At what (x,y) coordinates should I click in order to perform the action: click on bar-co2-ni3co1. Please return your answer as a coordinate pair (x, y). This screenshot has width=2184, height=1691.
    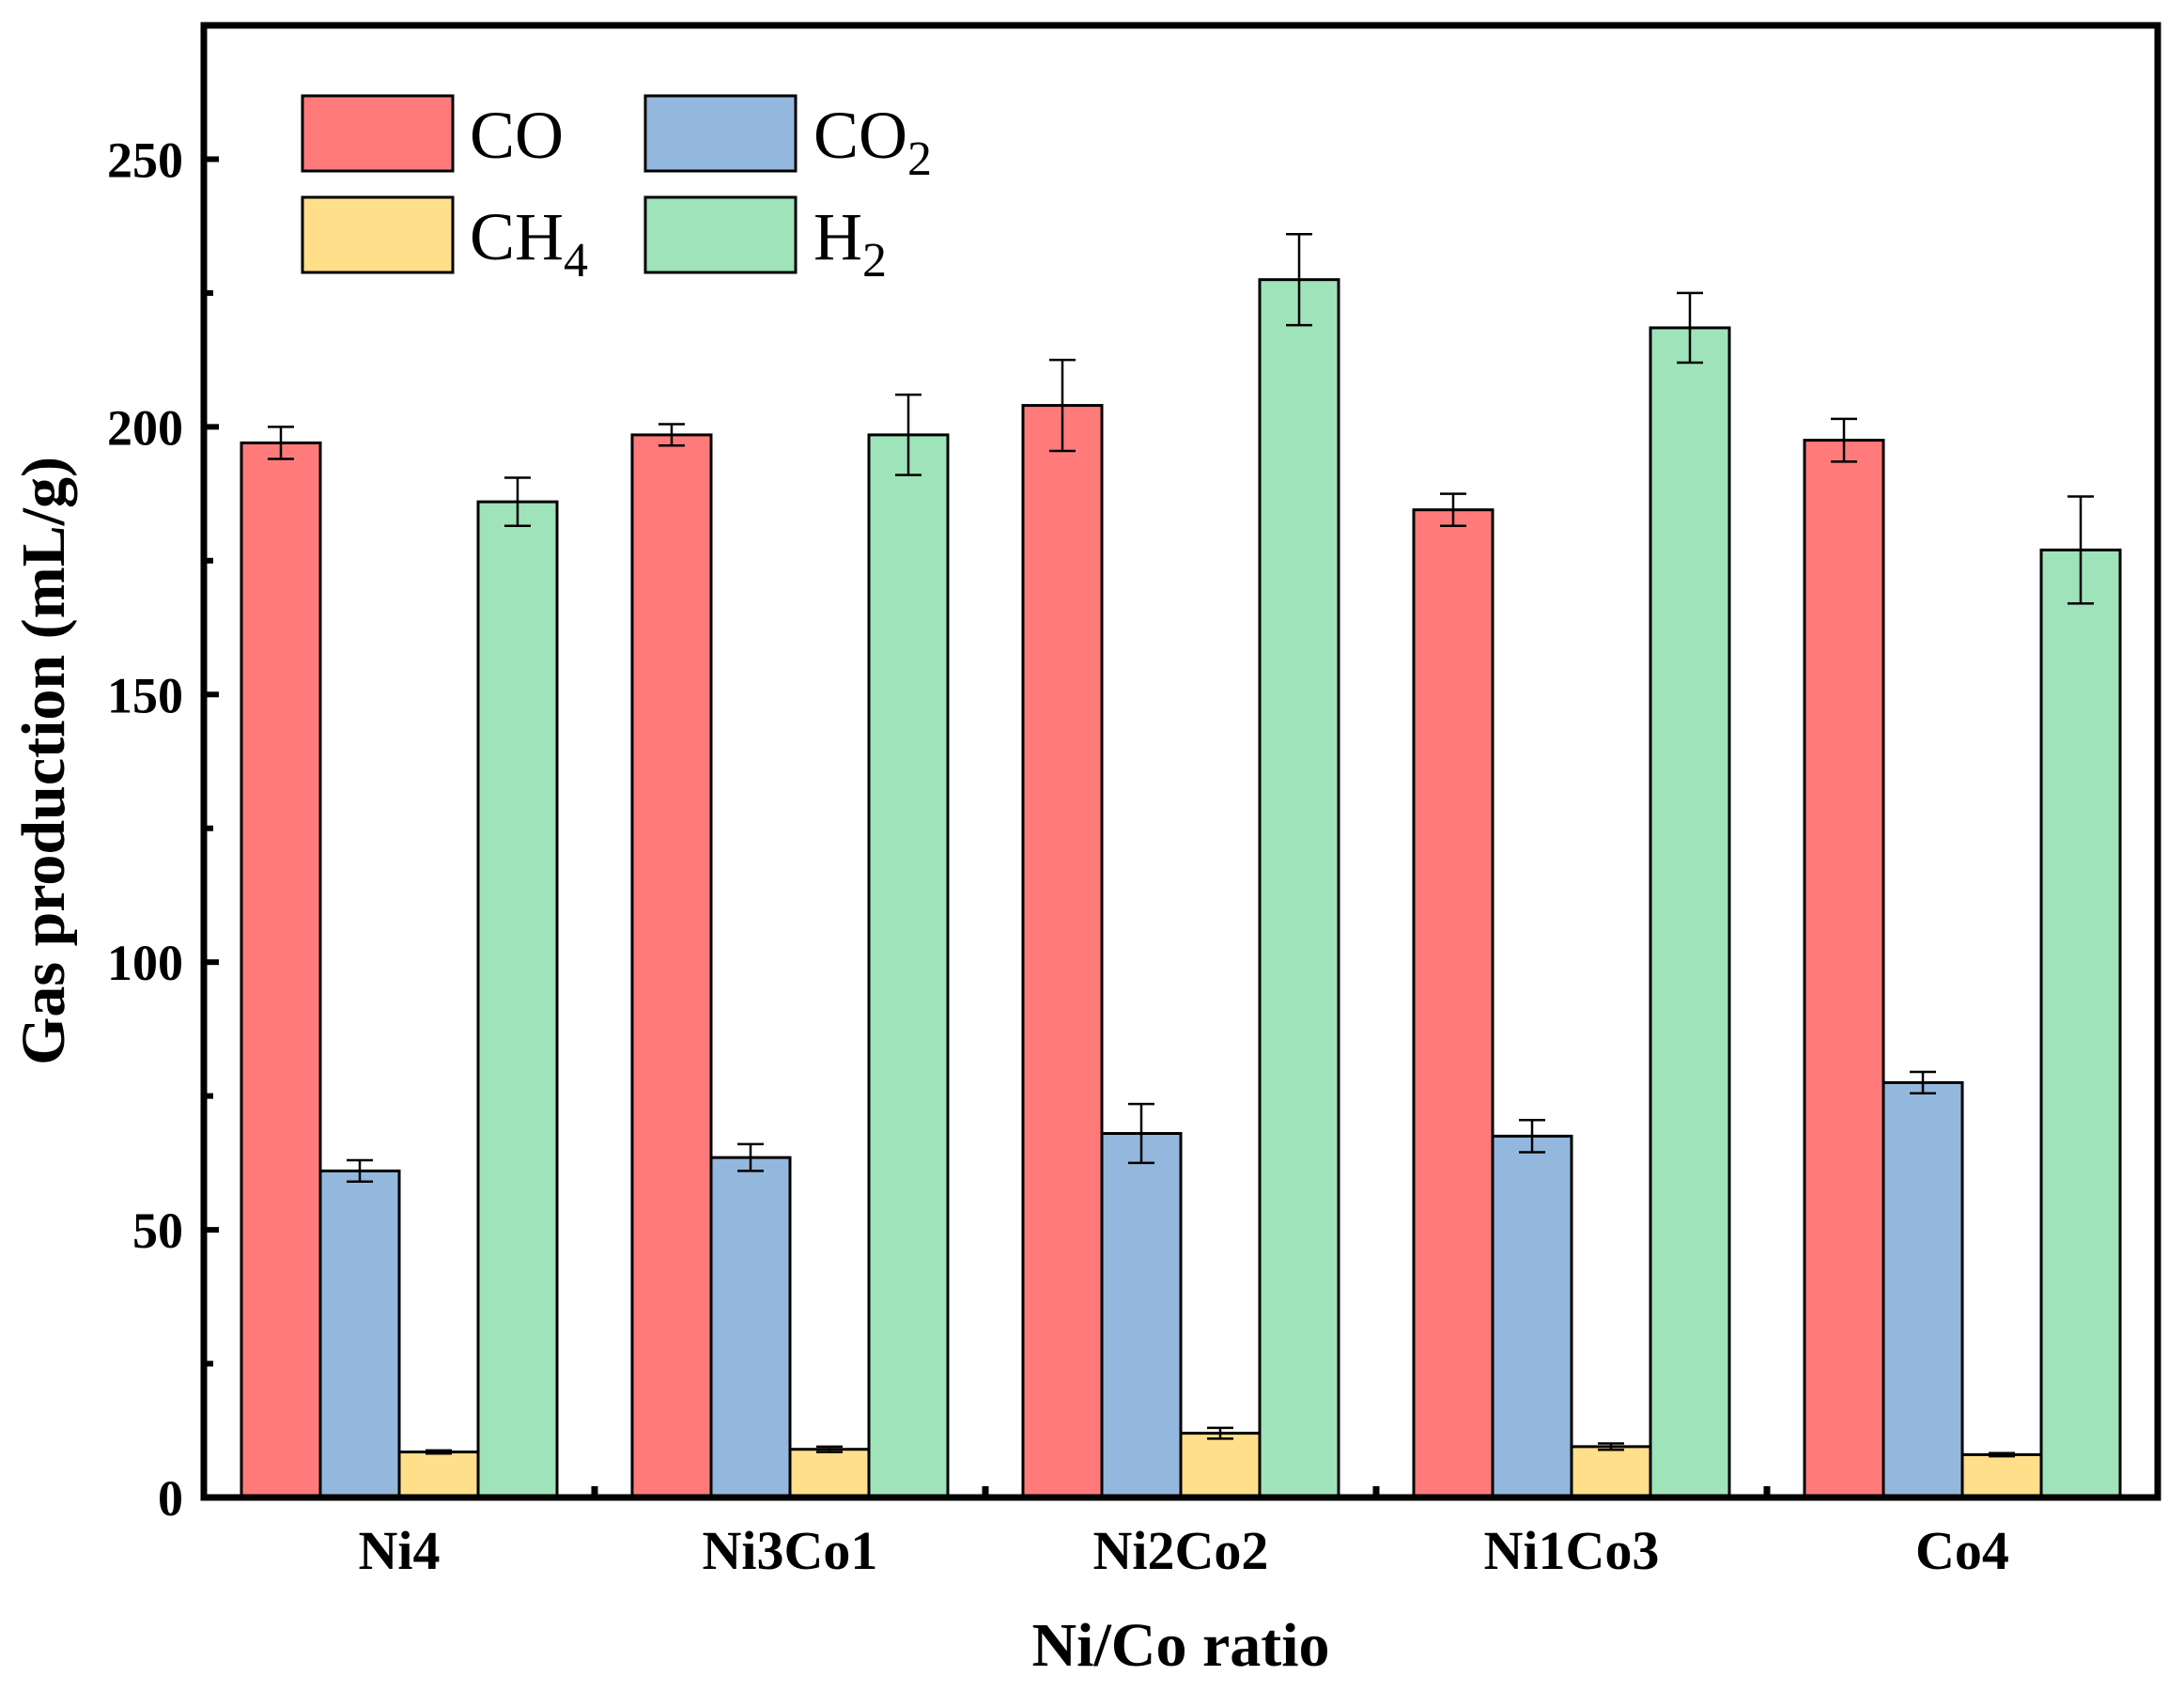
    Looking at the image, I should click on (750, 1328).